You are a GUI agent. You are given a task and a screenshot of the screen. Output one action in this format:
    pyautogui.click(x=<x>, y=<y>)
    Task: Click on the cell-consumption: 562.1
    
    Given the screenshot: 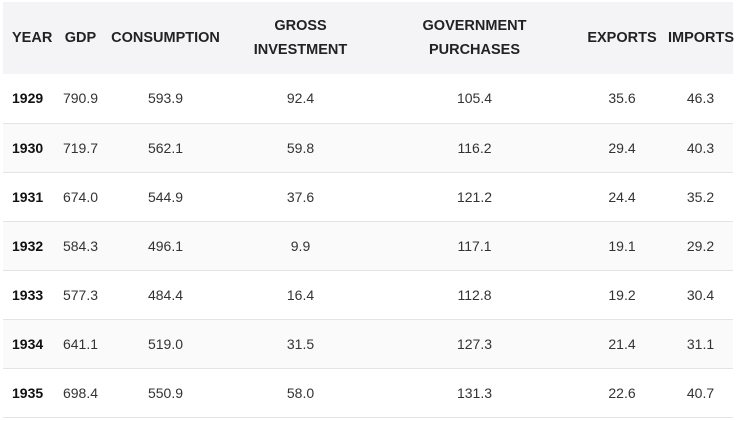 What is the action you would take?
    pyautogui.click(x=165, y=147)
    